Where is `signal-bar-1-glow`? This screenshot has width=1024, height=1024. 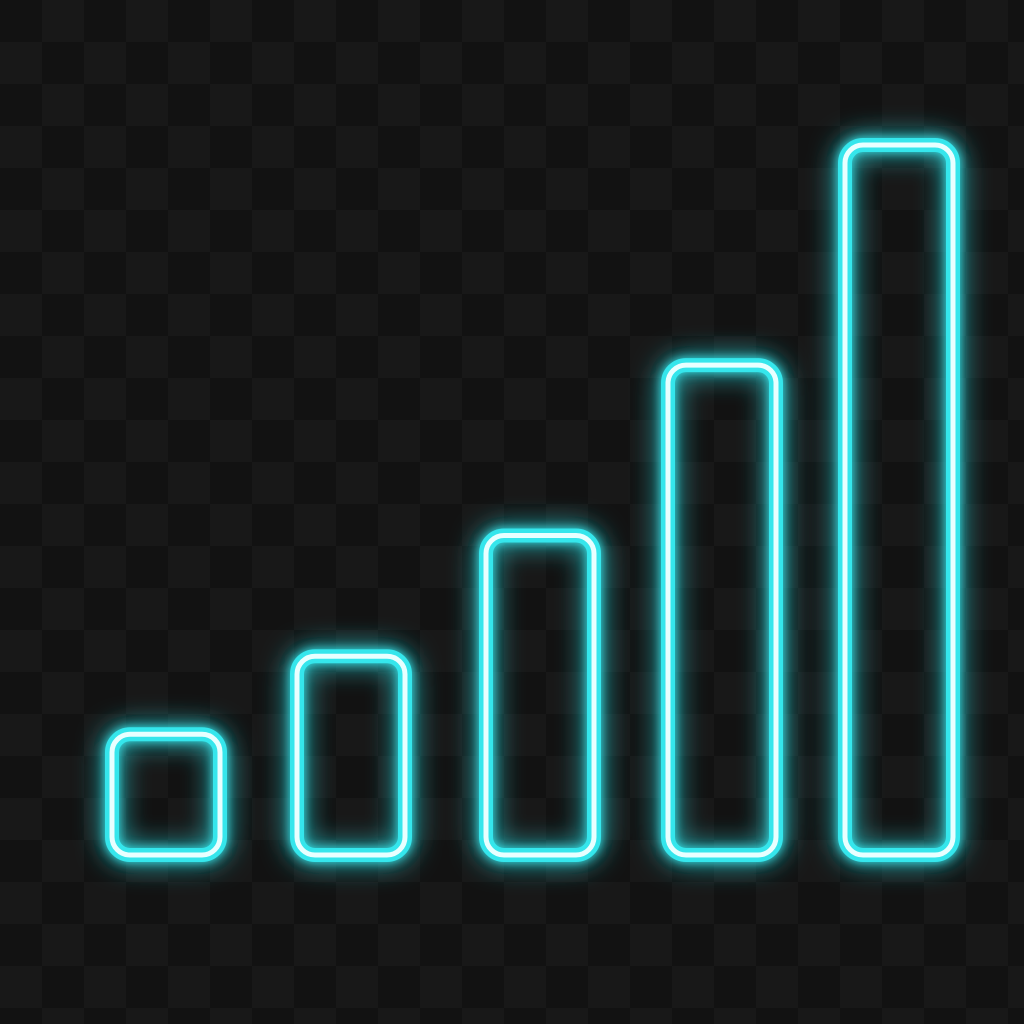 signal-bar-1-glow is located at coordinates (166, 794).